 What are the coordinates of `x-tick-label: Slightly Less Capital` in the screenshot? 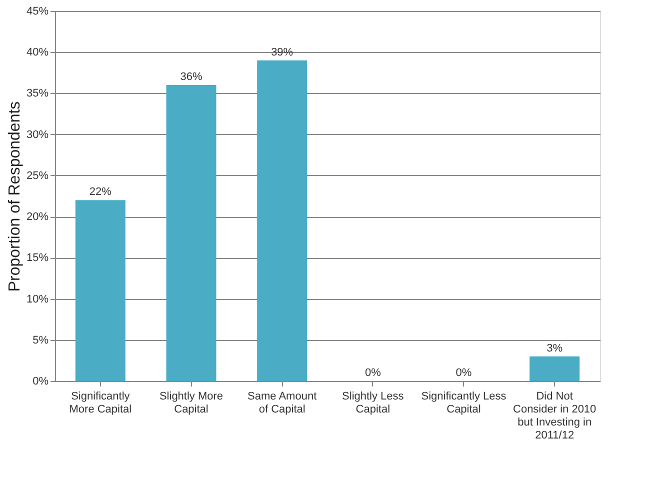 It's located at (373, 403).